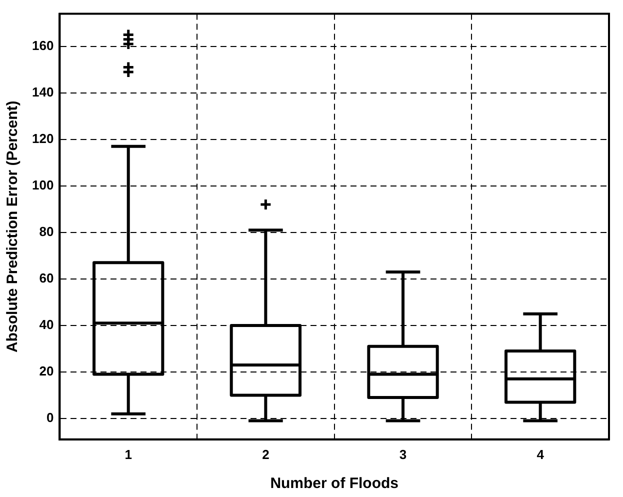 The height and width of the screenshot is (497, 623). What do you see at coordinates (13, 226) in the screenshot?
I see `y-axis-title: Absolute Prediction Error (Percent)` at bounding box center [13, 226].